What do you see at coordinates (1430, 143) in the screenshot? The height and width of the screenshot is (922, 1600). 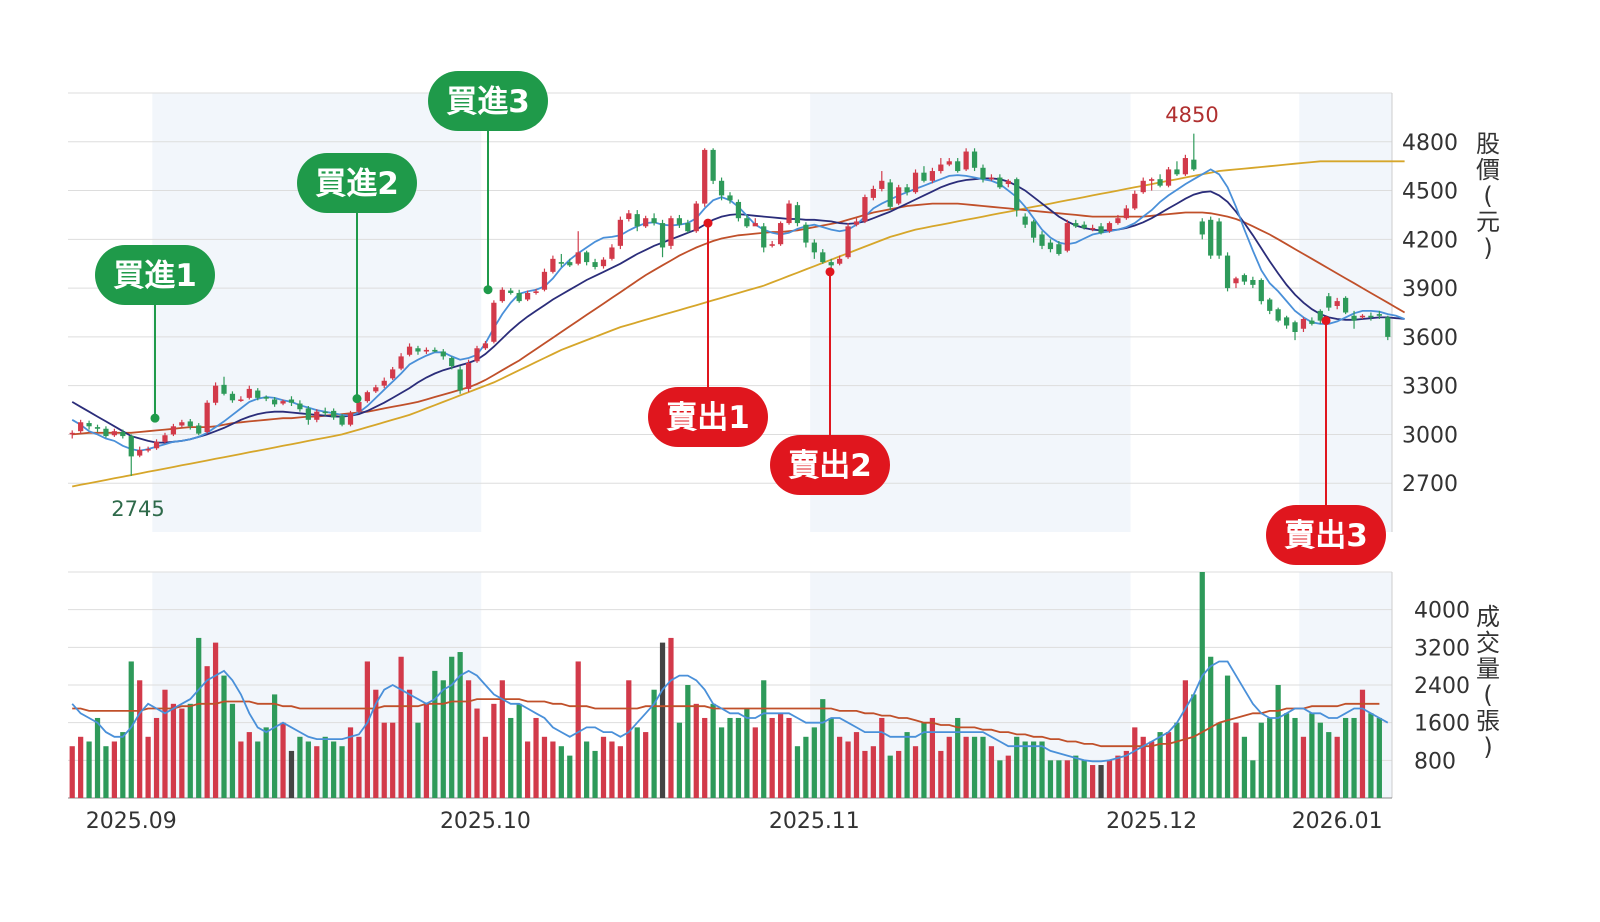 I see `price-tick-label: 4800` at bounding box center [1430, 143].